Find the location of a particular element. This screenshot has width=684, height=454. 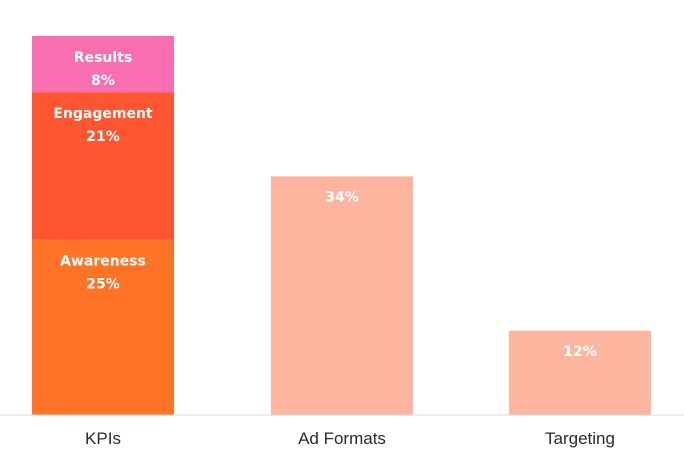

bar-ad-formats is located at coordinates (342, 295).